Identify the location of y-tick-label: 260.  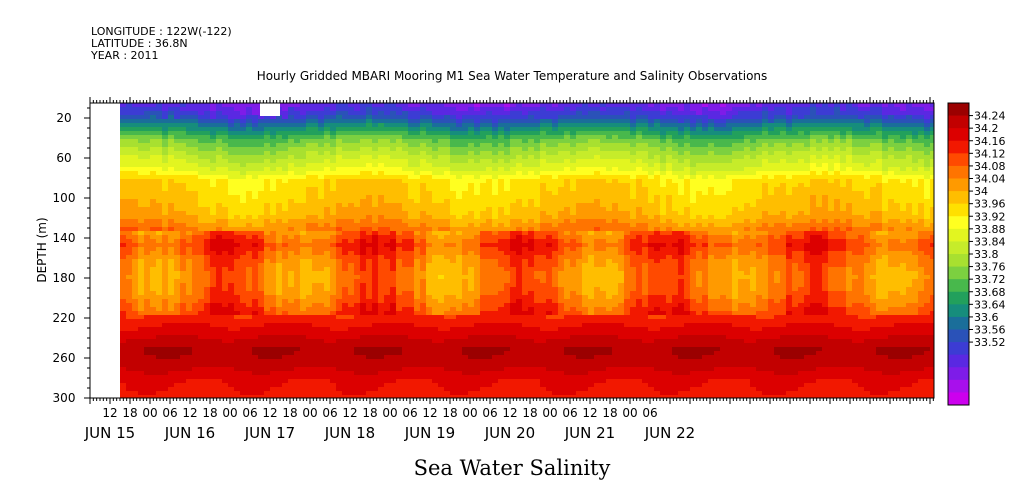
(64, 358).